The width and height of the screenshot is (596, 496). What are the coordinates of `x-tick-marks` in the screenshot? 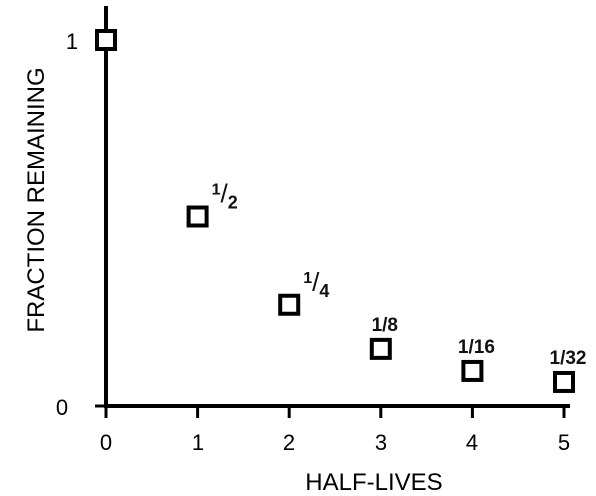 It's located at (335, 412).